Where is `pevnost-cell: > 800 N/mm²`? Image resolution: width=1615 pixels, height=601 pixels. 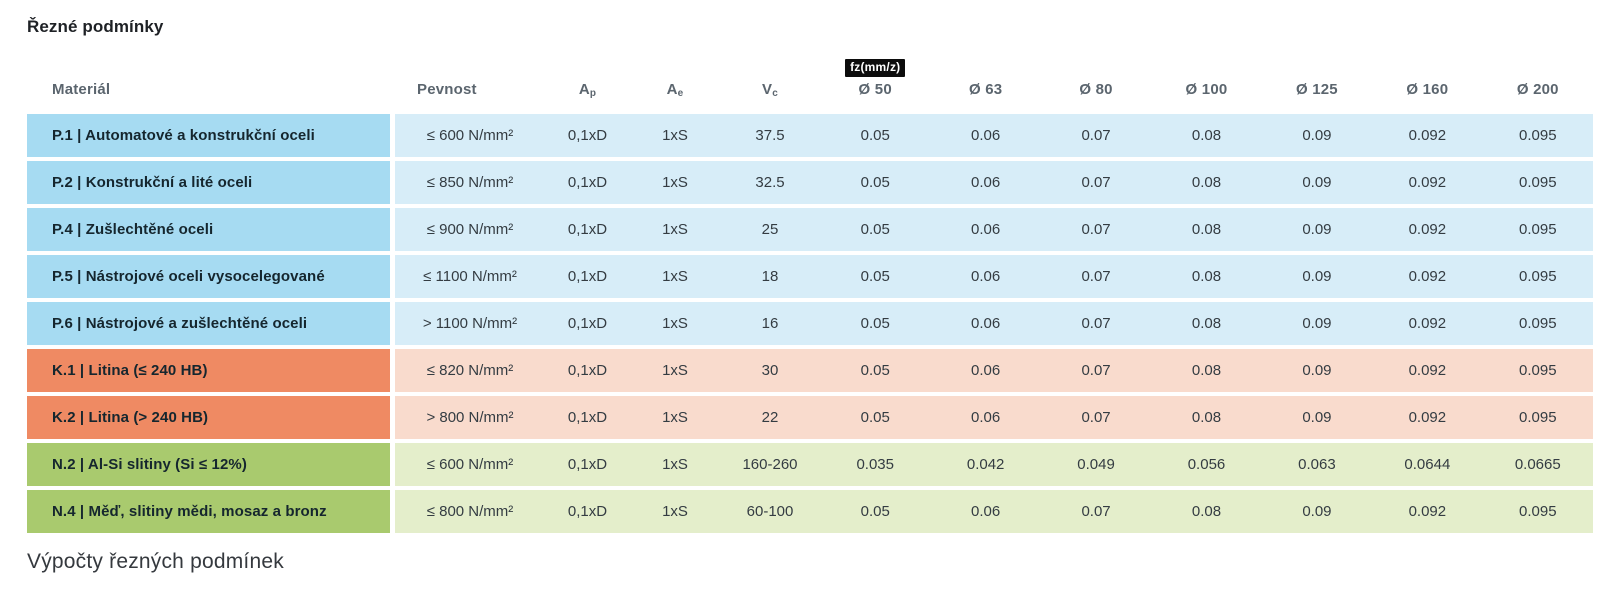 pevnost-cell: > 800 N/mm² is located at coordinates (470, 417).